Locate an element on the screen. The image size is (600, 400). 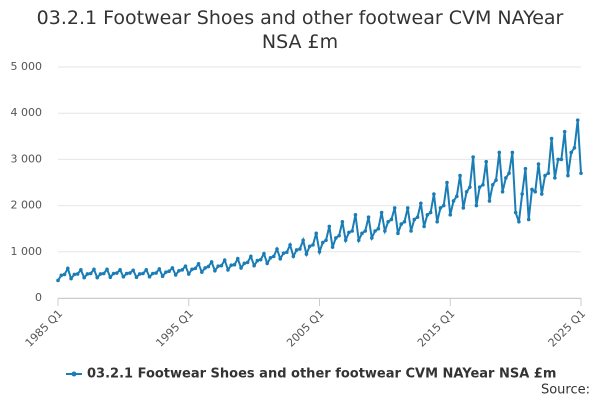
y-tick-label: 1 000 is located at coordinates (27, 251).